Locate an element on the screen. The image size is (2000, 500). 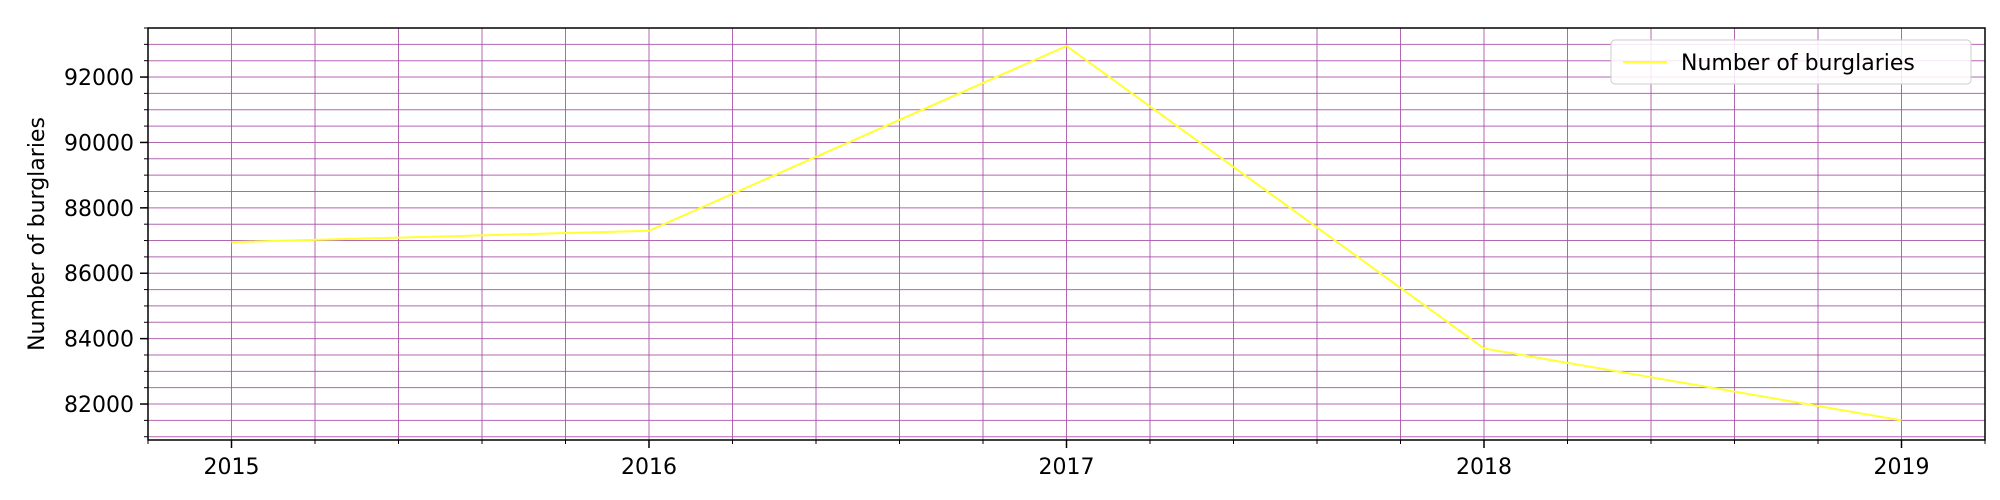
legend: Number of burglaries is located at coordinates (1791, 62).